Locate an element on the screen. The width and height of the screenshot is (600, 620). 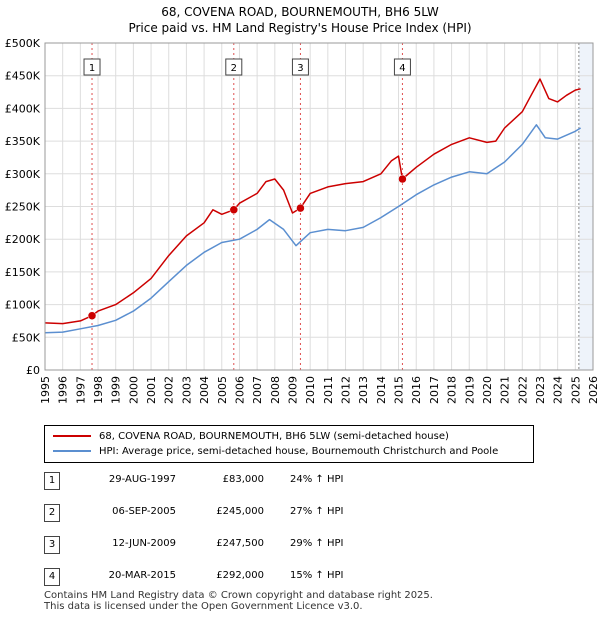
sale-marker-number: 3 is located at coordinates (300, 68).